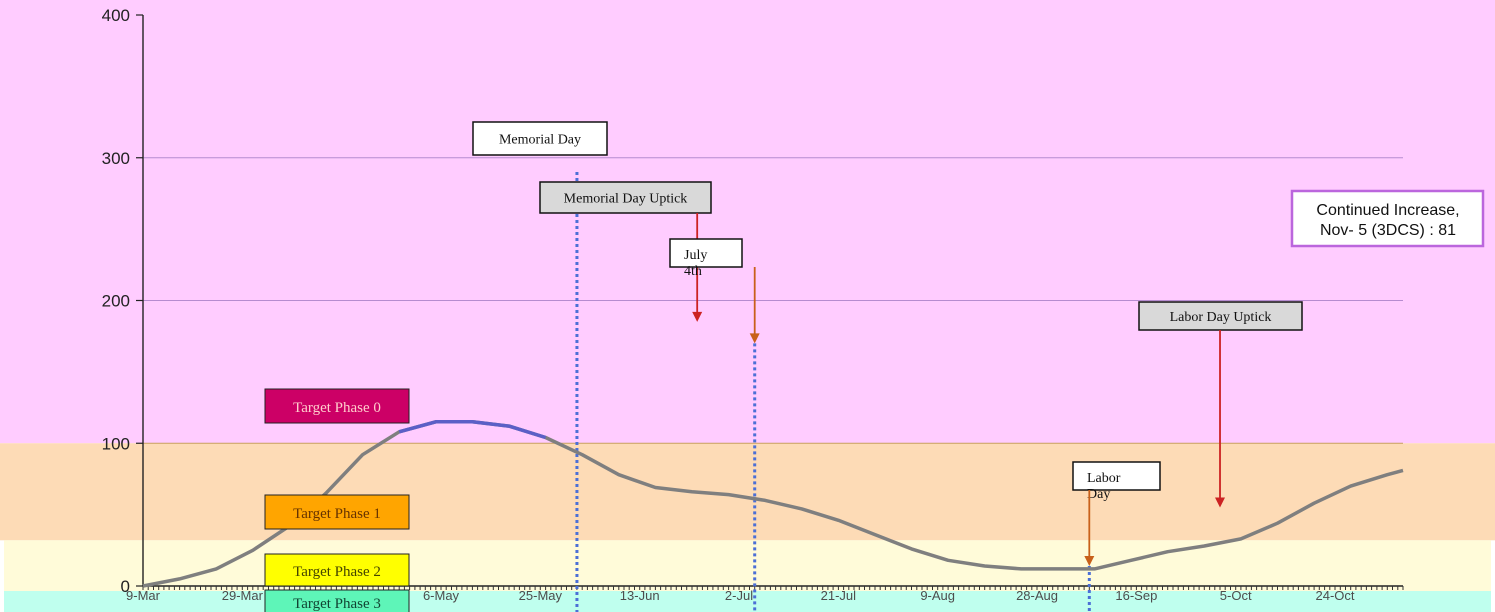 The image size is (1495, 612). I want to click on x-tick-label-12: 24-Oct, so click(1335, 595).